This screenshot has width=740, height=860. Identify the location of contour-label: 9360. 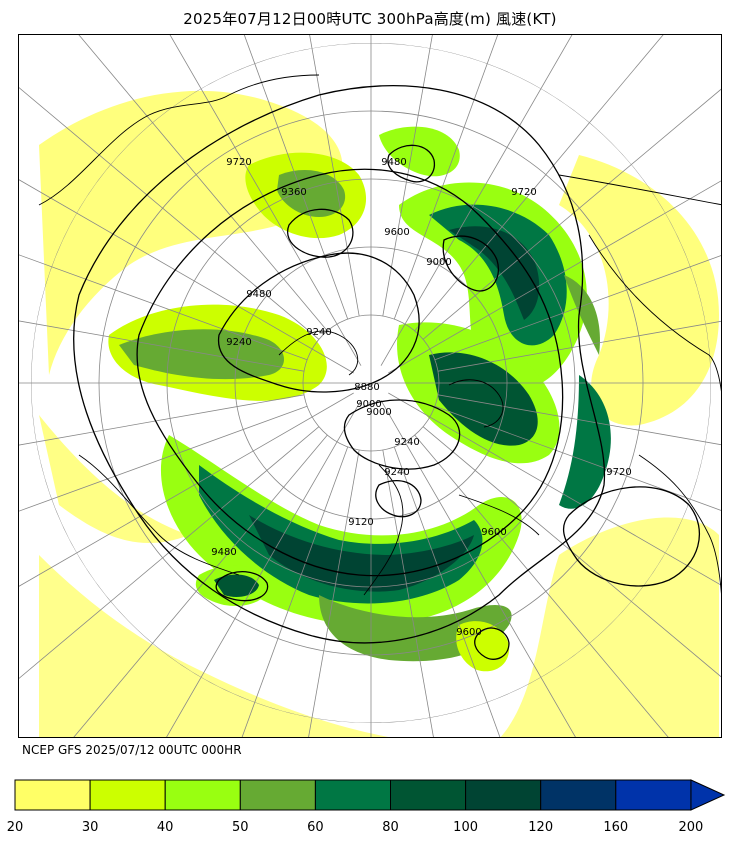
(293, 192).